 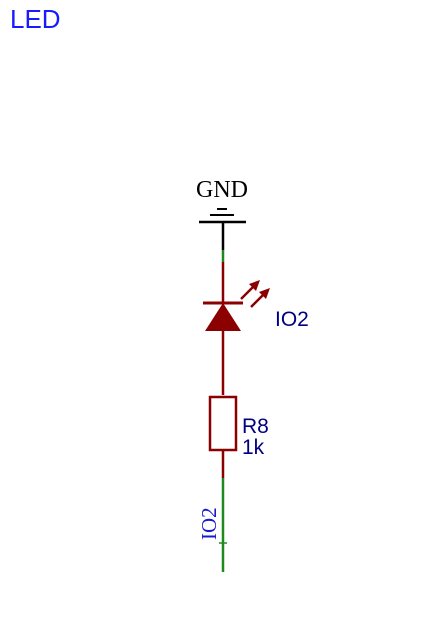 I want to click on resistor-symbol, so click(x=223, y=436).